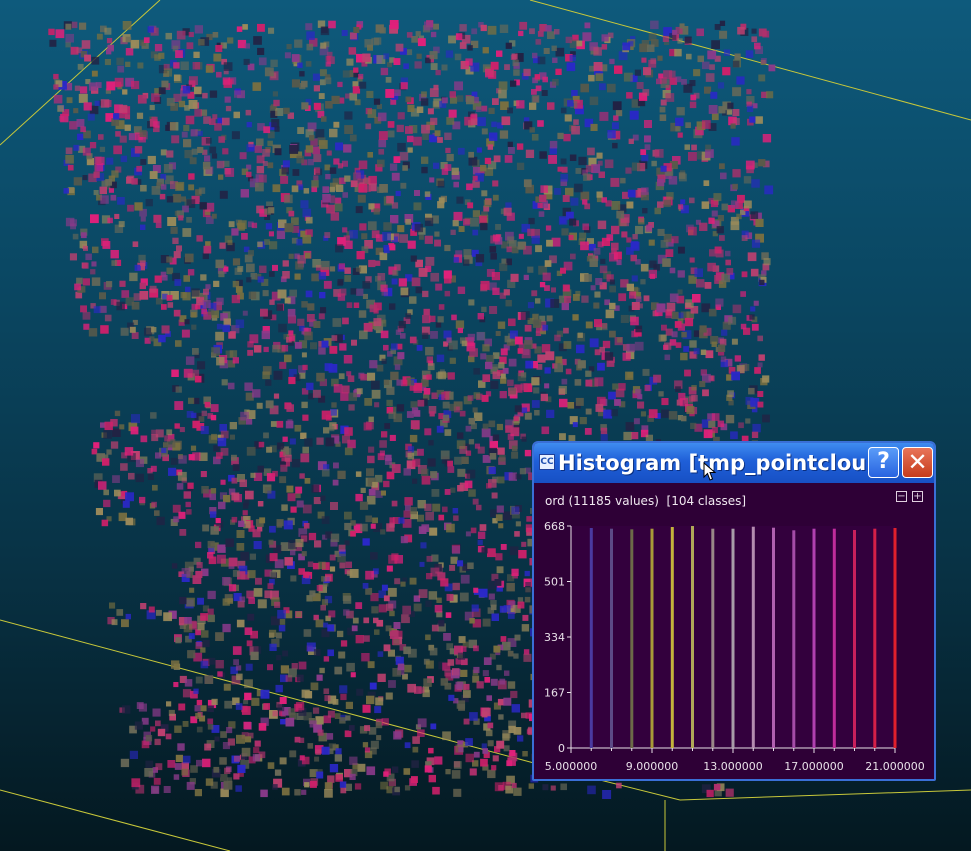  I want to click on x-tick-label: 21.000000, so click(895, 766).